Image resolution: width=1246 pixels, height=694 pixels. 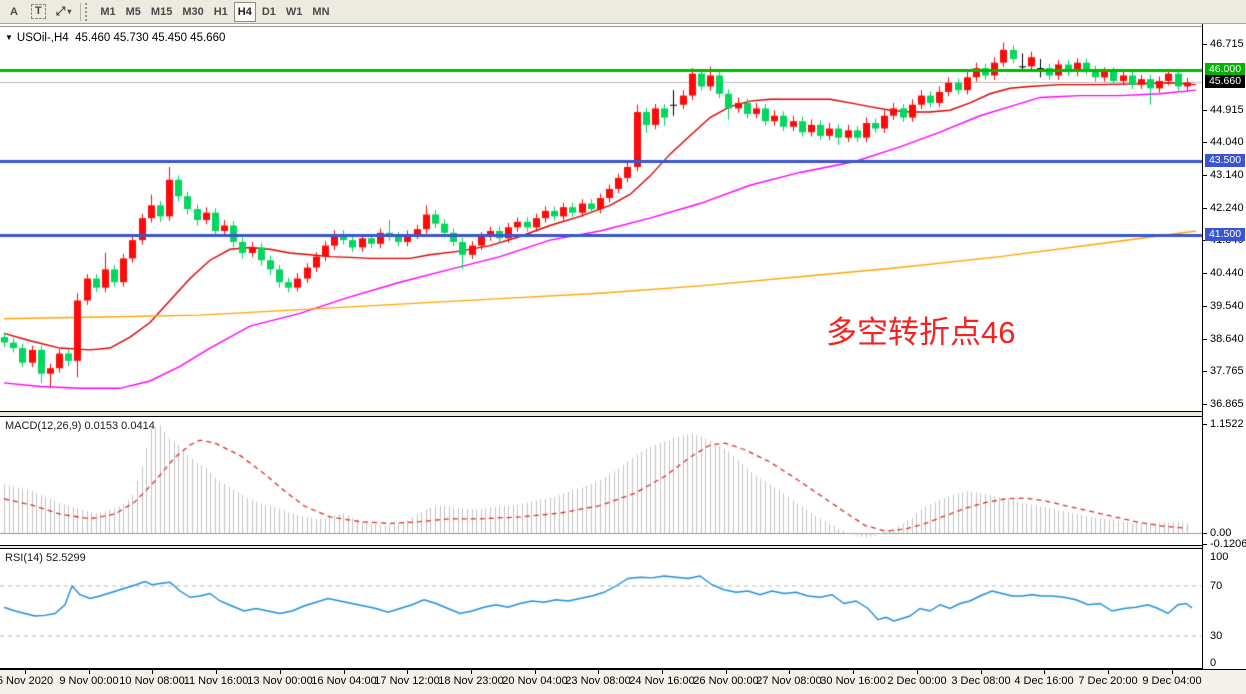 What do you see at coordinates (42, 38) in the screenshot?
I see `symbol-period-label: USOil-,H4` at bounding box center [42, 38].